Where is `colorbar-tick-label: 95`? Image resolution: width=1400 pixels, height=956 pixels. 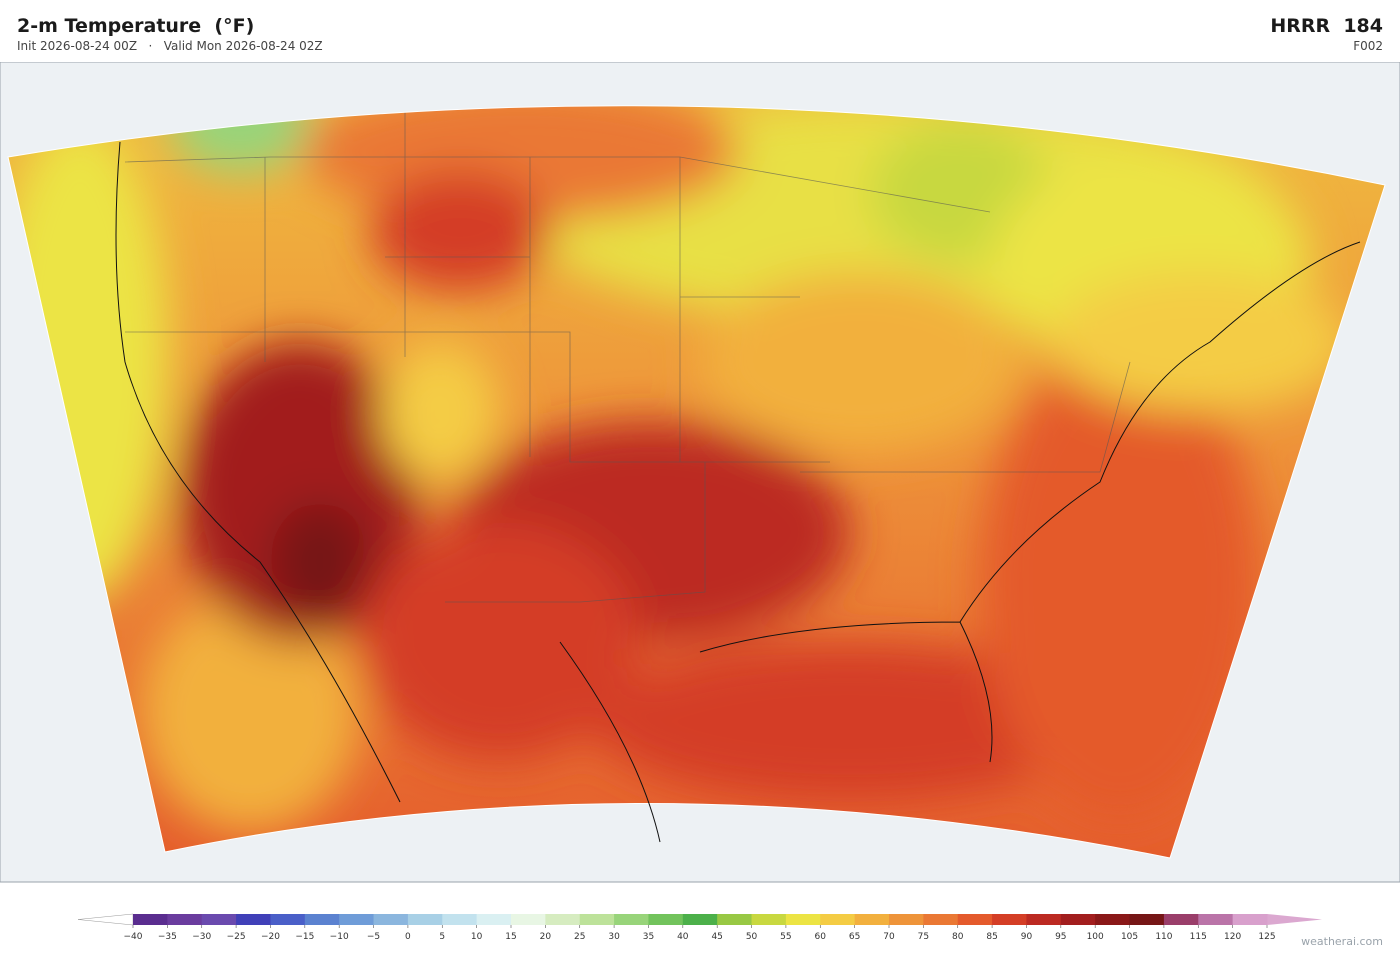 colorbar-tick-label: 95 is located at coordinates (1060, 937).